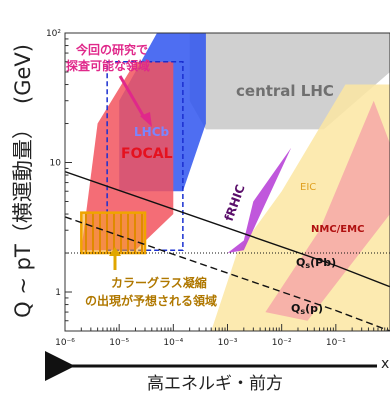  I want to click on y-tick-label: 1, so click(58, 293).